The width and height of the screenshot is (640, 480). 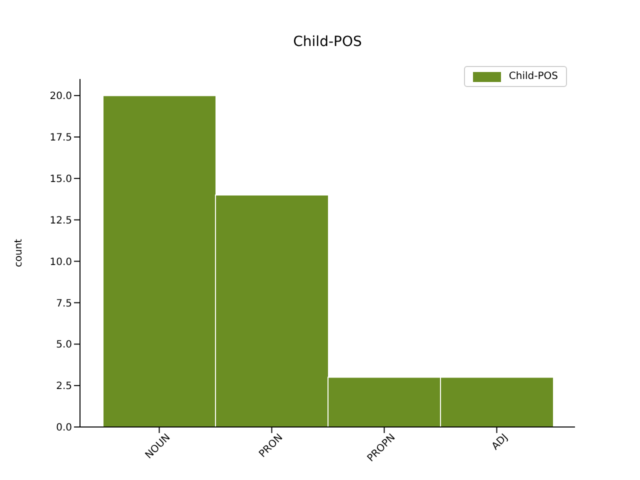 I want to click on y-tick-label: 0.0, so click(x=64, y=428).